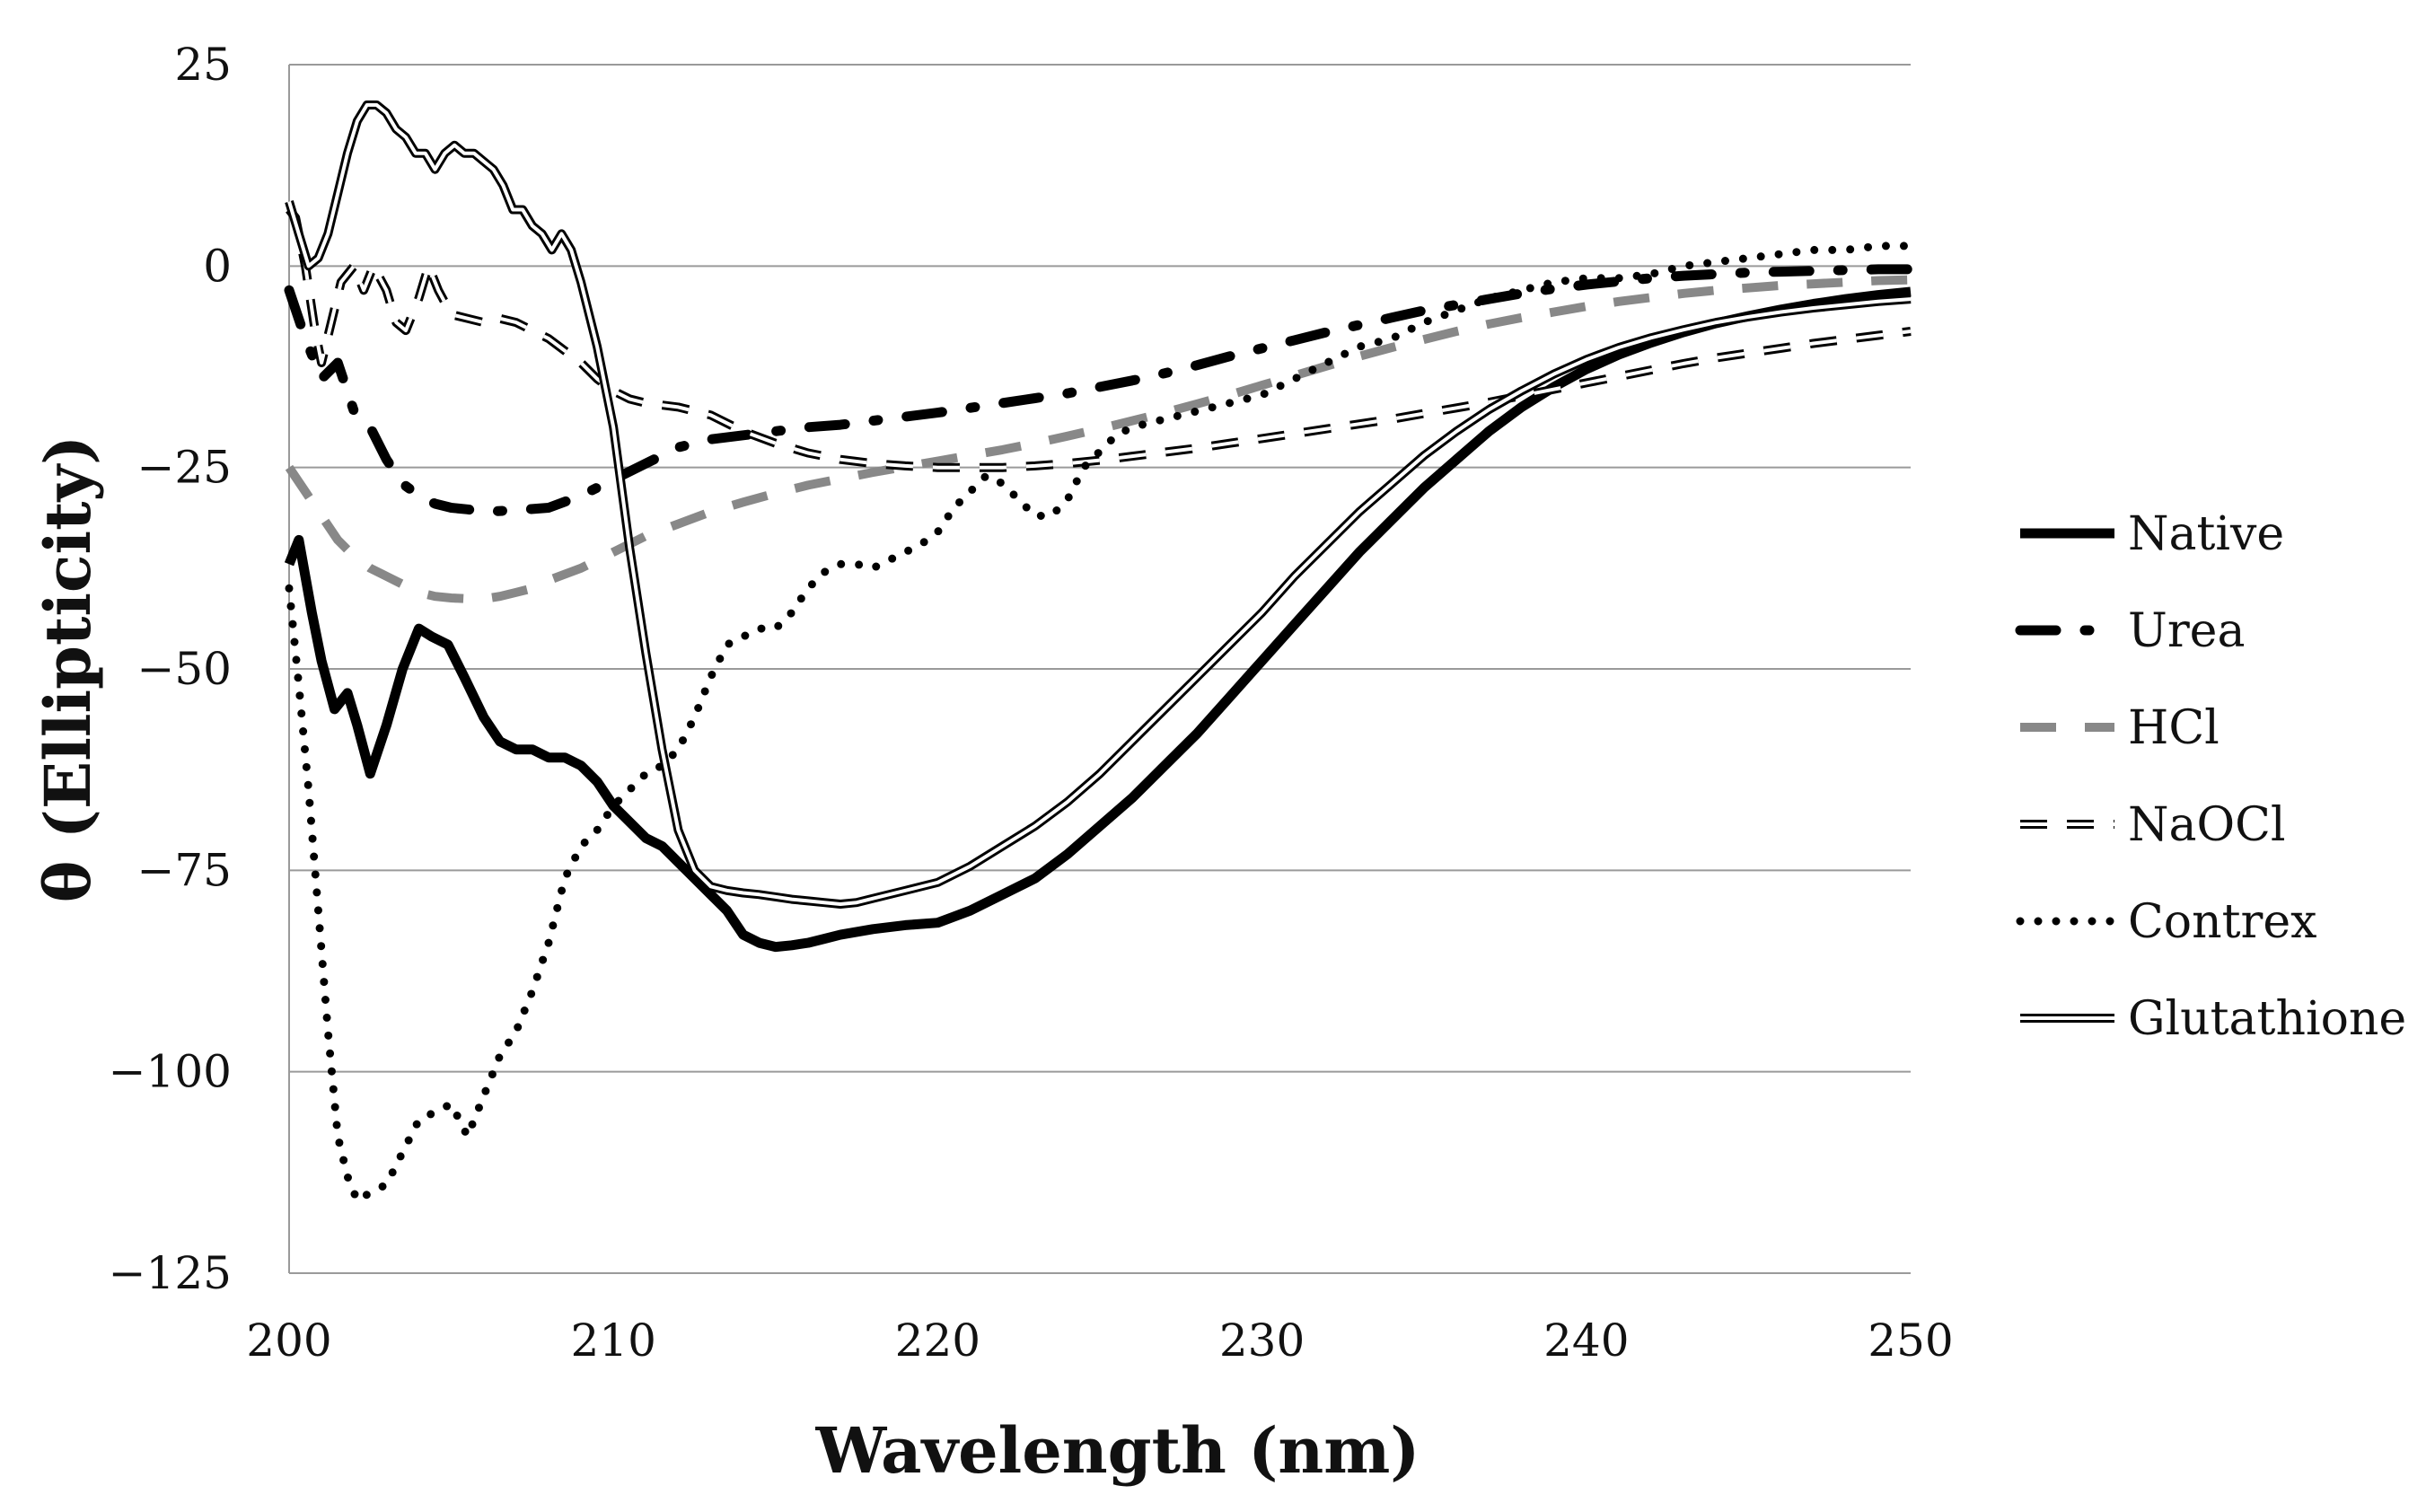  Describe the element at coordinates (217, 266) in the screenshot. I see `y-tick-label: 0` at that location.